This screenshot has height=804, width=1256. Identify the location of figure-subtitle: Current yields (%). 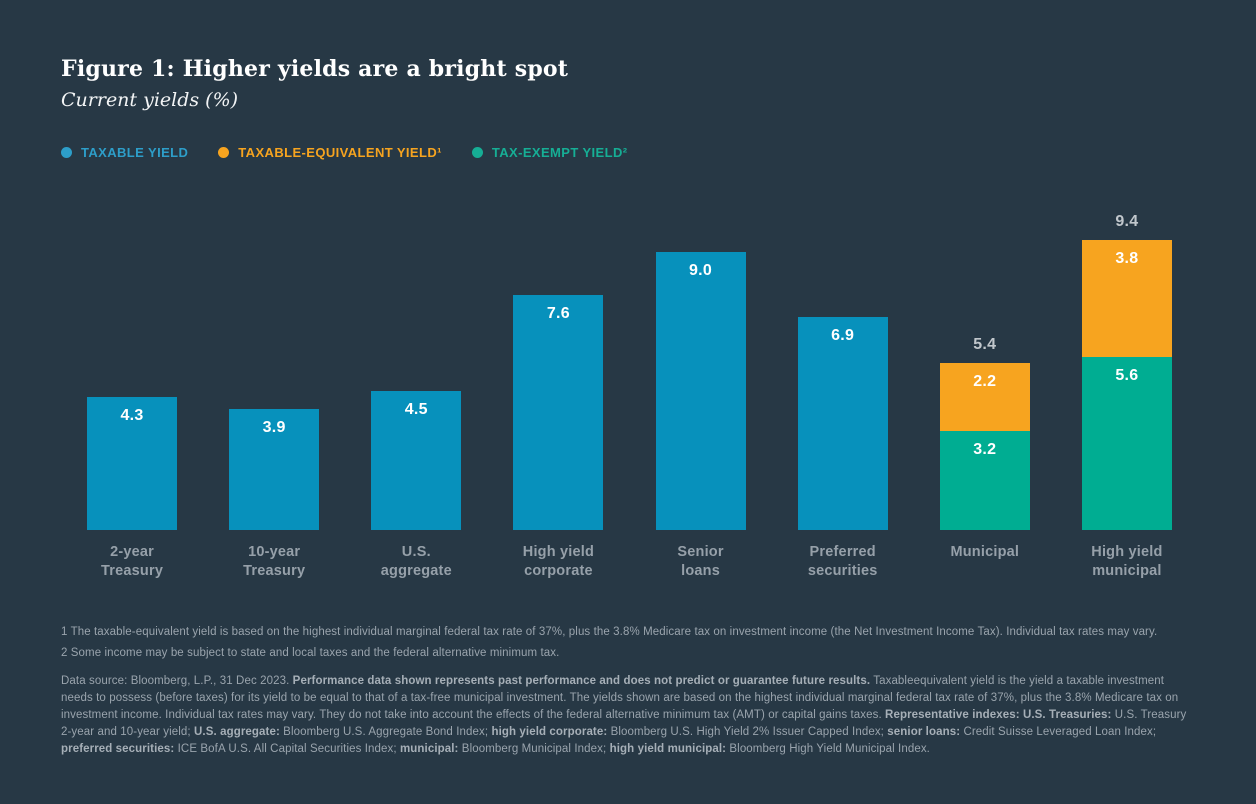
(150, 100).